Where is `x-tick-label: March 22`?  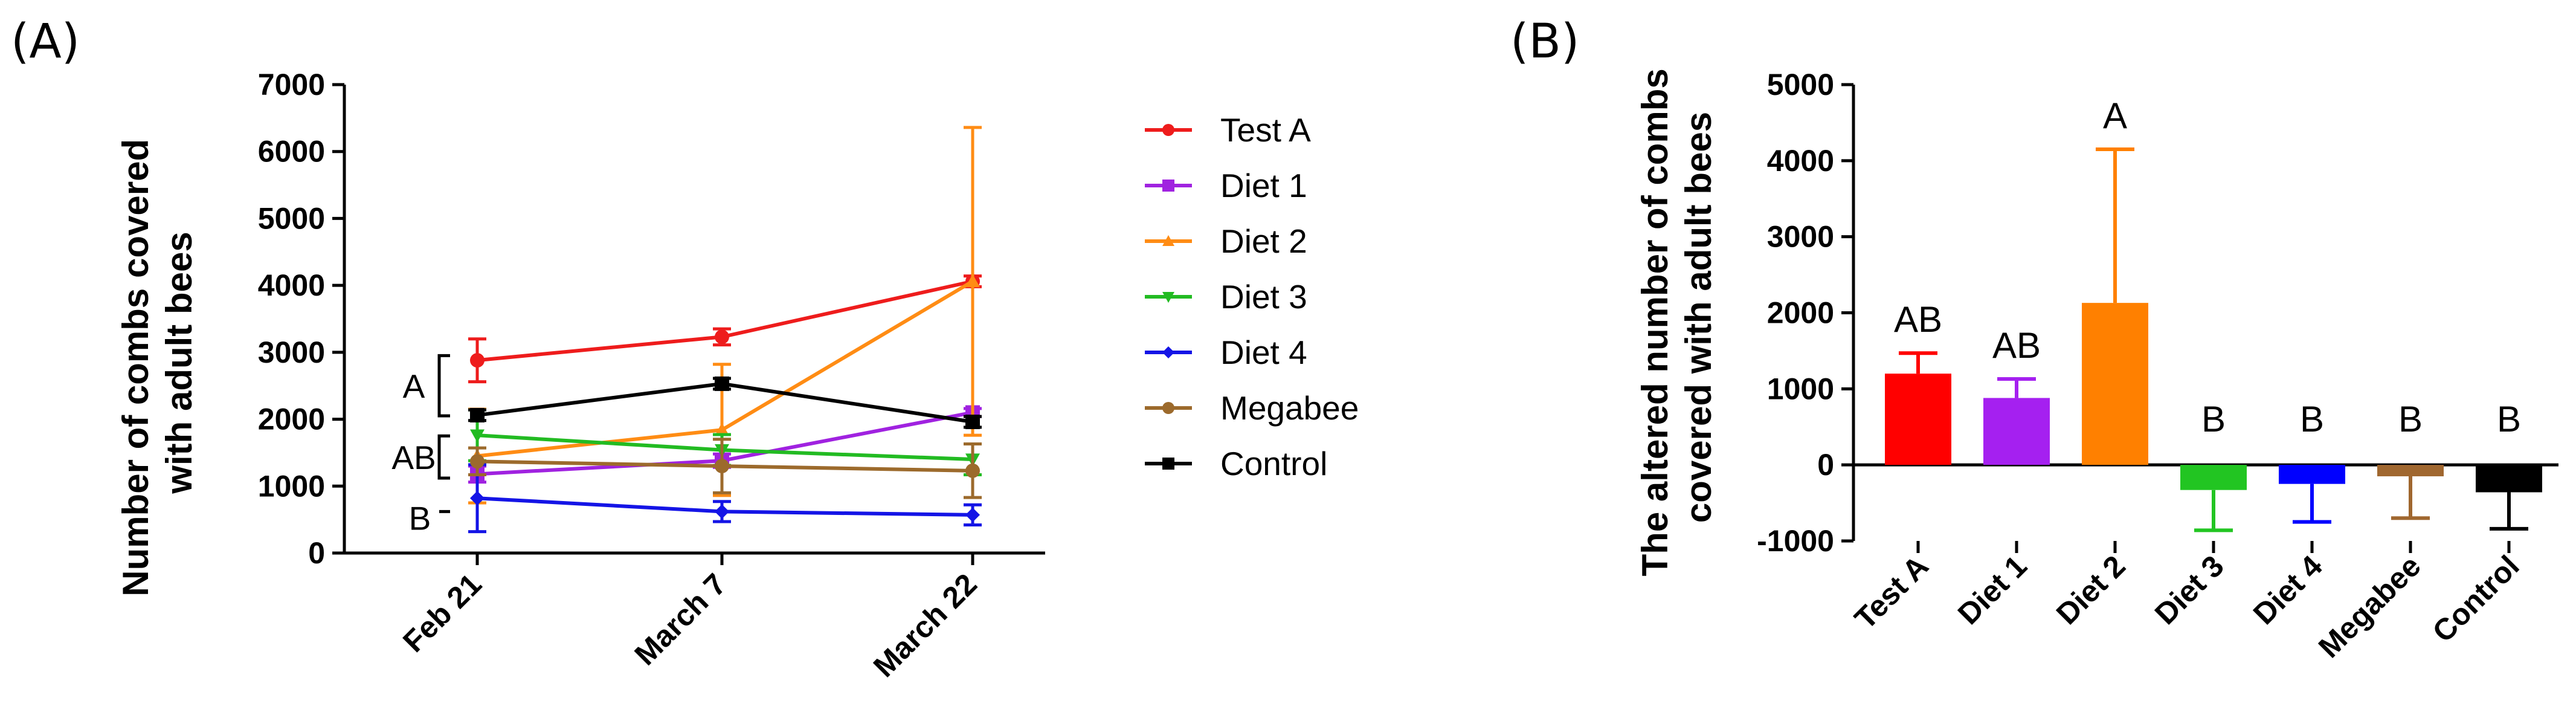 x-tick-label: March 22 is located at coordinates (926, 626).